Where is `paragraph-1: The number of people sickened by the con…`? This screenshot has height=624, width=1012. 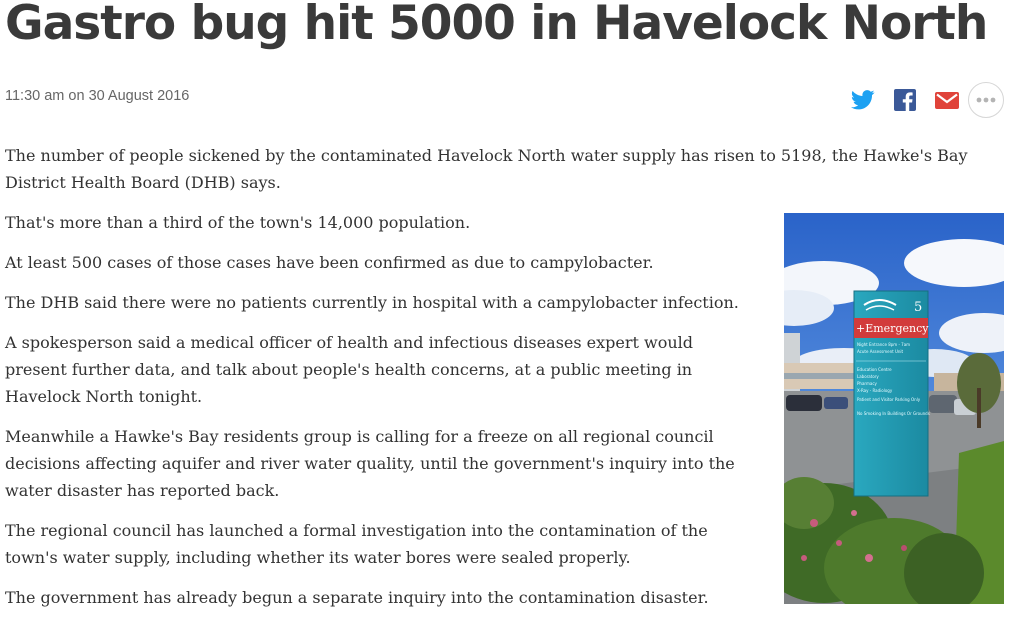 paragraph-1: The number of people sickened by the con… is located at coordinates (486, 169).